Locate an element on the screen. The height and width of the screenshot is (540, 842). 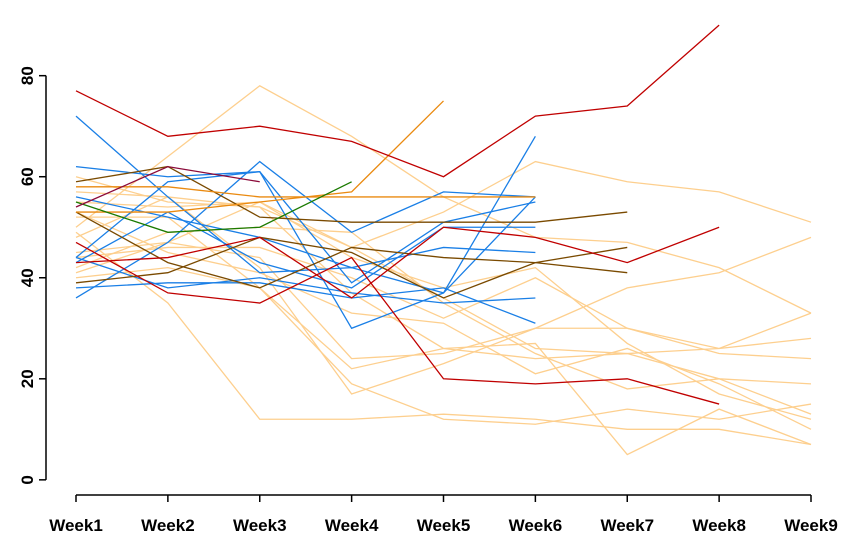
x-tick-label: Week2 is located at coordinates (168, 525).